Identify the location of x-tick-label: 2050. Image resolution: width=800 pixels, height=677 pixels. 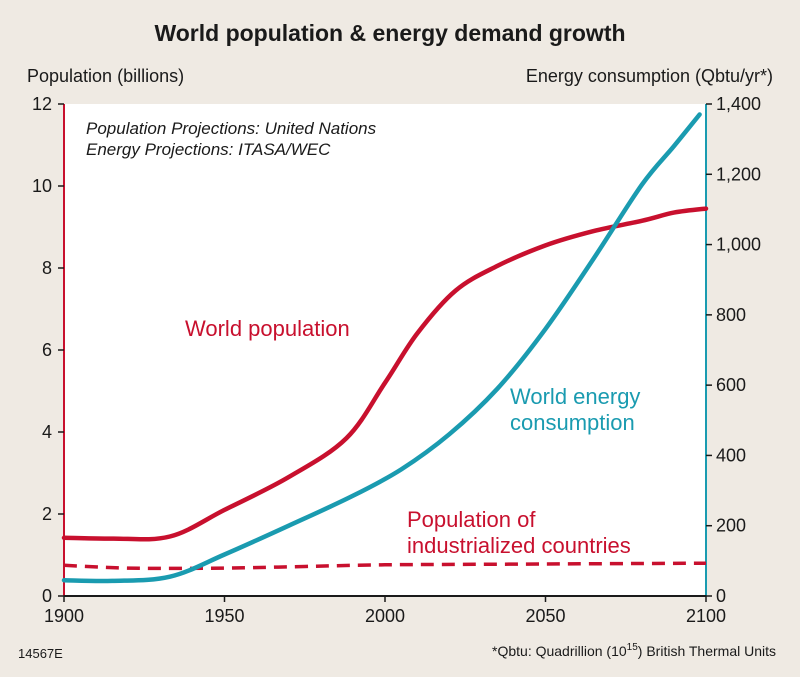
(545, 616).